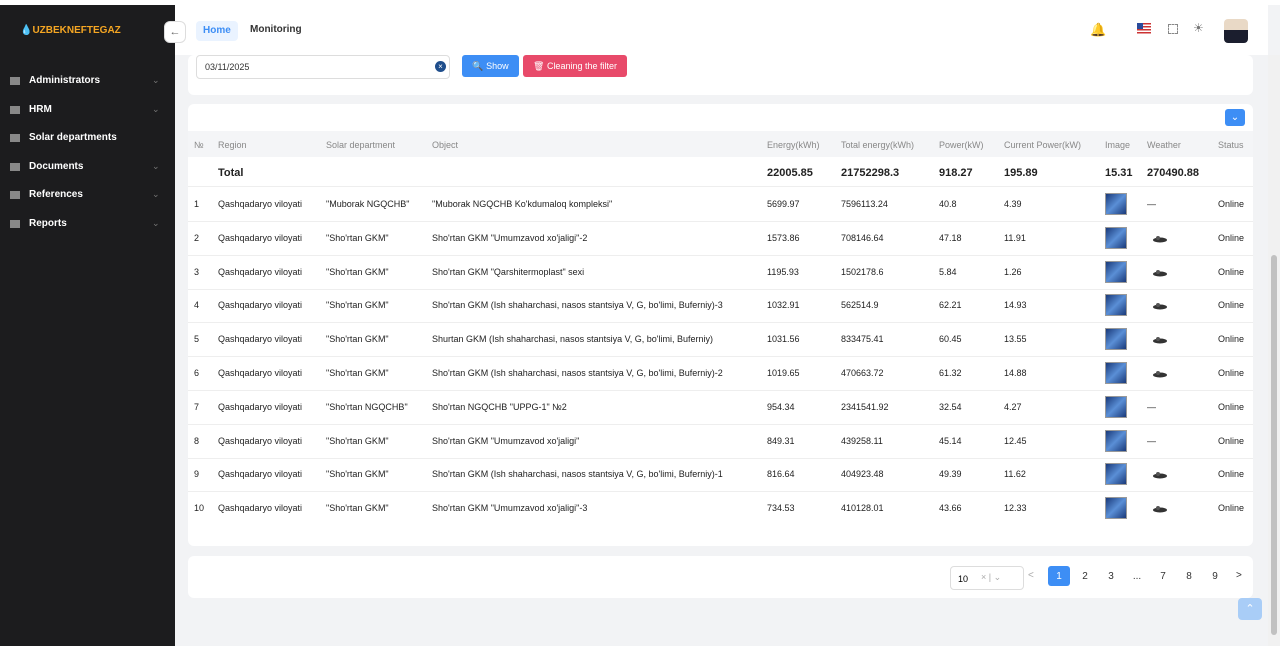 Image resolution: width=1280 pixels, height=646 pixels. Describe the element at coordinates (862, 339) in the screenshot. I see `table-cell: 833475.41` at that location.